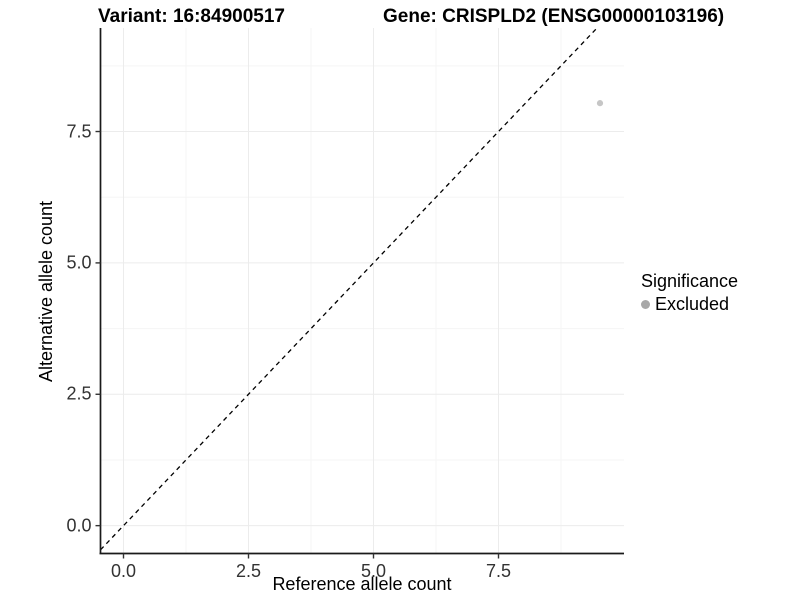 This screenshot has width=800, height=600. Describe the element at coordinates (248, 570) in the screenshot. I see `x-tick-label: 2.5` at that location.